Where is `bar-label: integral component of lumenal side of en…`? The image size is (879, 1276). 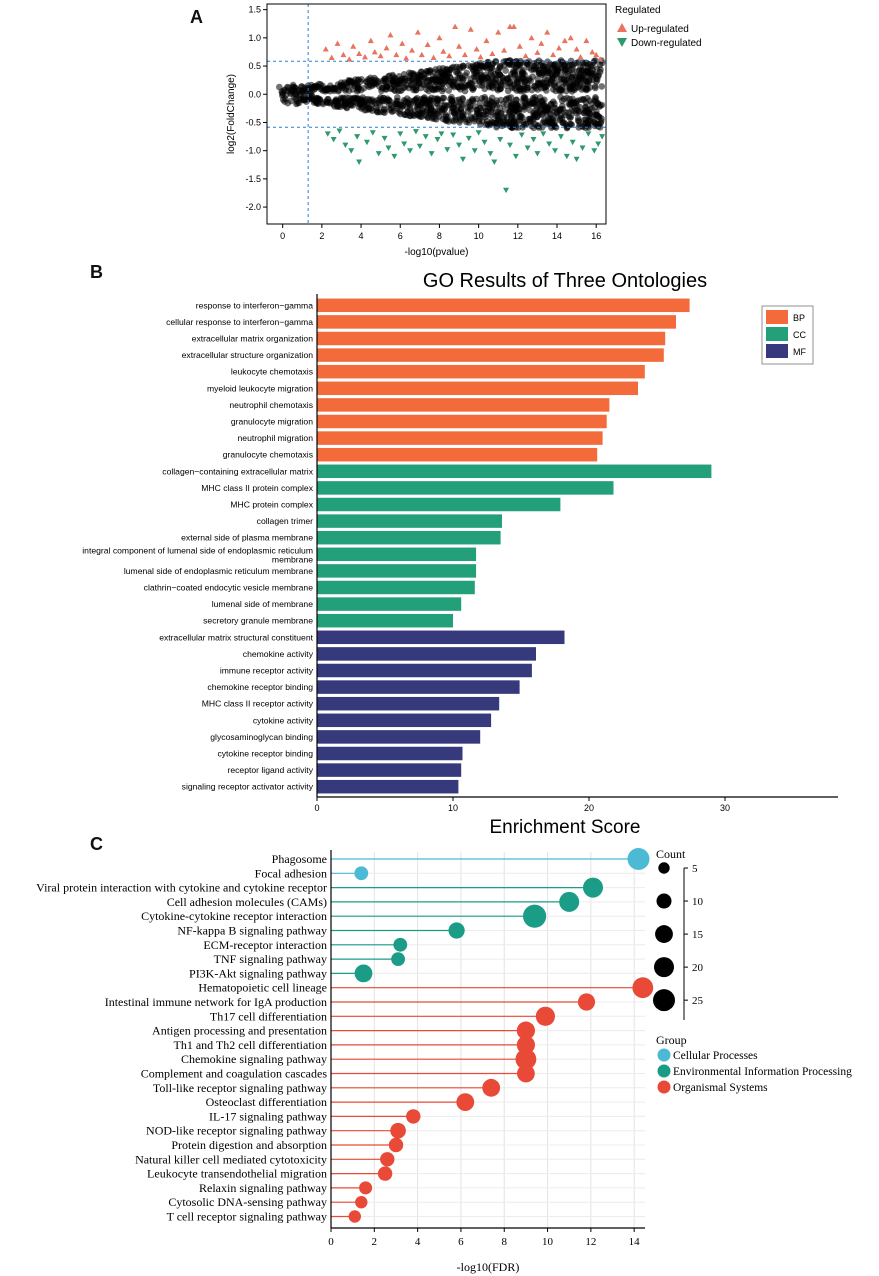 bar-label: integral component of lumenal side of en… is located at coordinates (197, 550).